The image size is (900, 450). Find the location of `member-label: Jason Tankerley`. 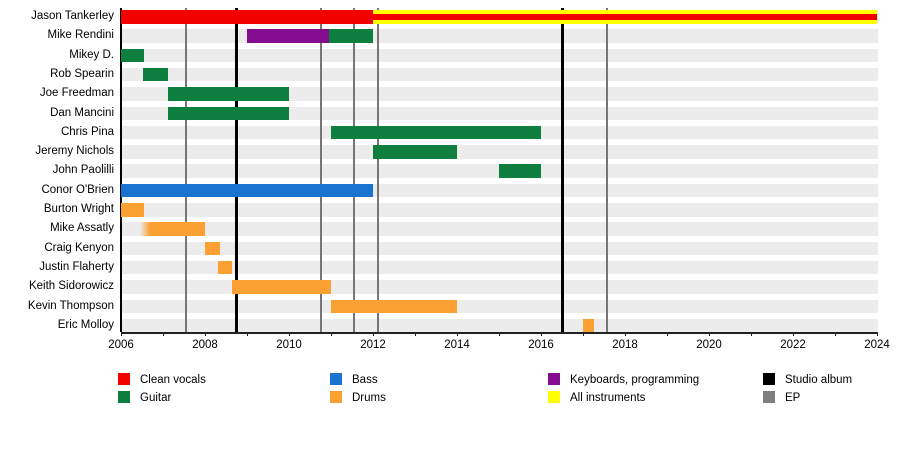

member-label: Jason Tankerley is located at coordinates (72, 16).